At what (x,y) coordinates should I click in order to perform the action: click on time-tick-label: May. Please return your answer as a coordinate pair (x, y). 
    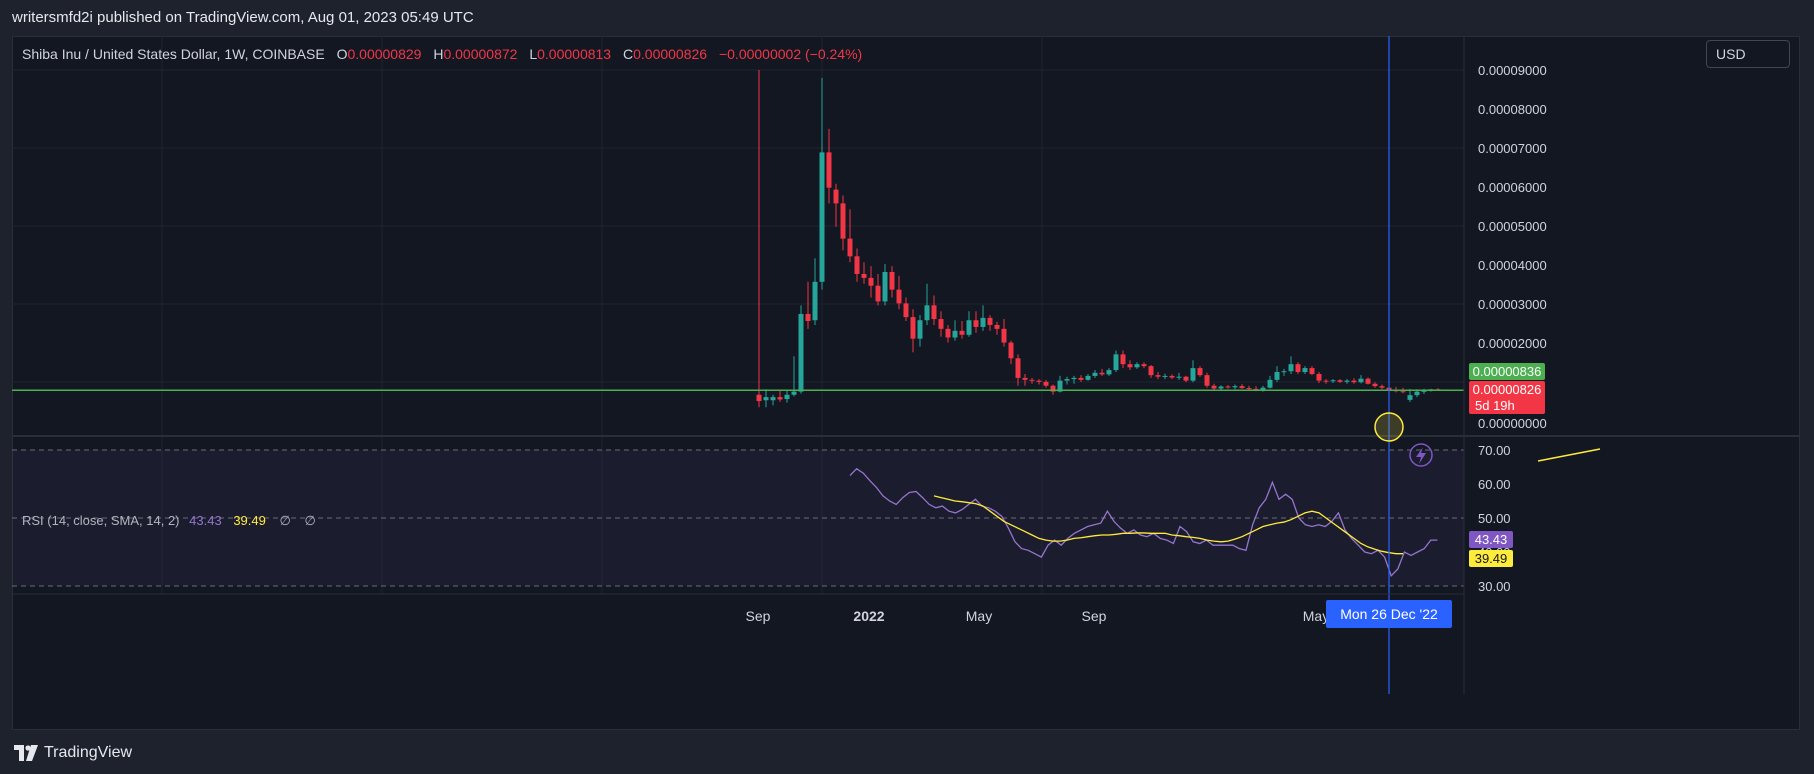
    Looking at the image, I should click on (979, 616).